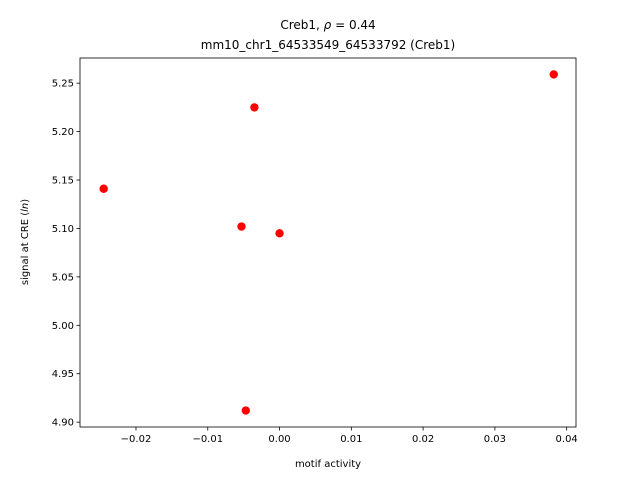 The width and height of the screenshot is (640, 480). Describe the element at coordinates (63, 277) in the screenshot. I see `y-tick-label: 5.05` at that location.